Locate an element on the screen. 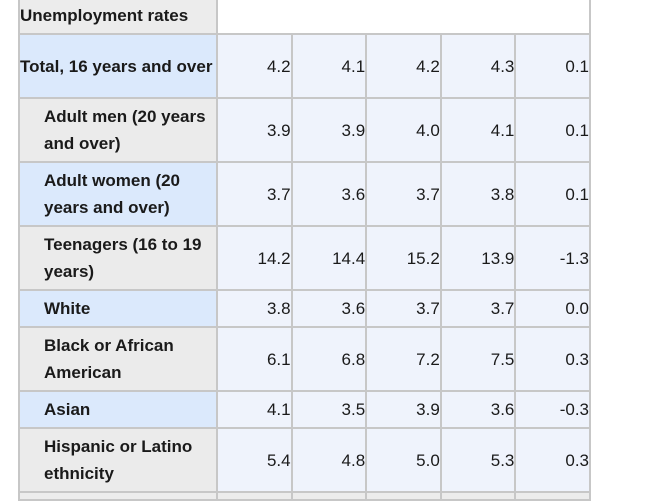  row-label-adult-women: Adult women (20 years and over) is located at coordinates (118, 194).